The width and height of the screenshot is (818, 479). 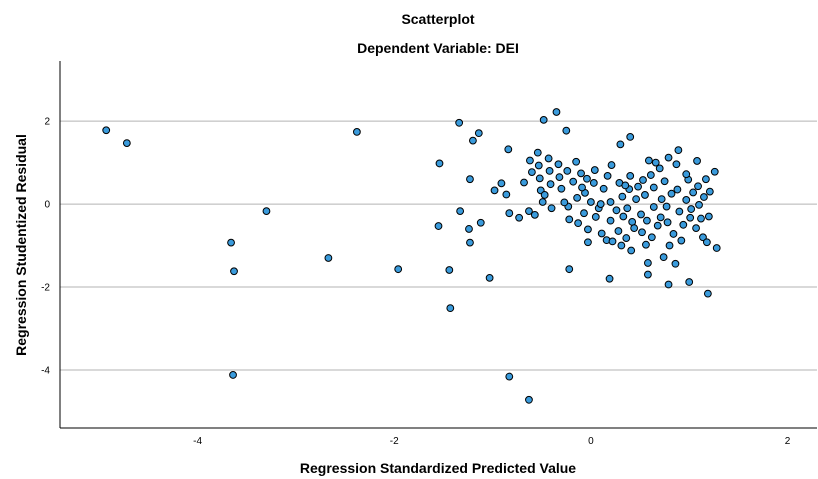 I want to click on y-tick-label: -2, so click(x=45, y=288).